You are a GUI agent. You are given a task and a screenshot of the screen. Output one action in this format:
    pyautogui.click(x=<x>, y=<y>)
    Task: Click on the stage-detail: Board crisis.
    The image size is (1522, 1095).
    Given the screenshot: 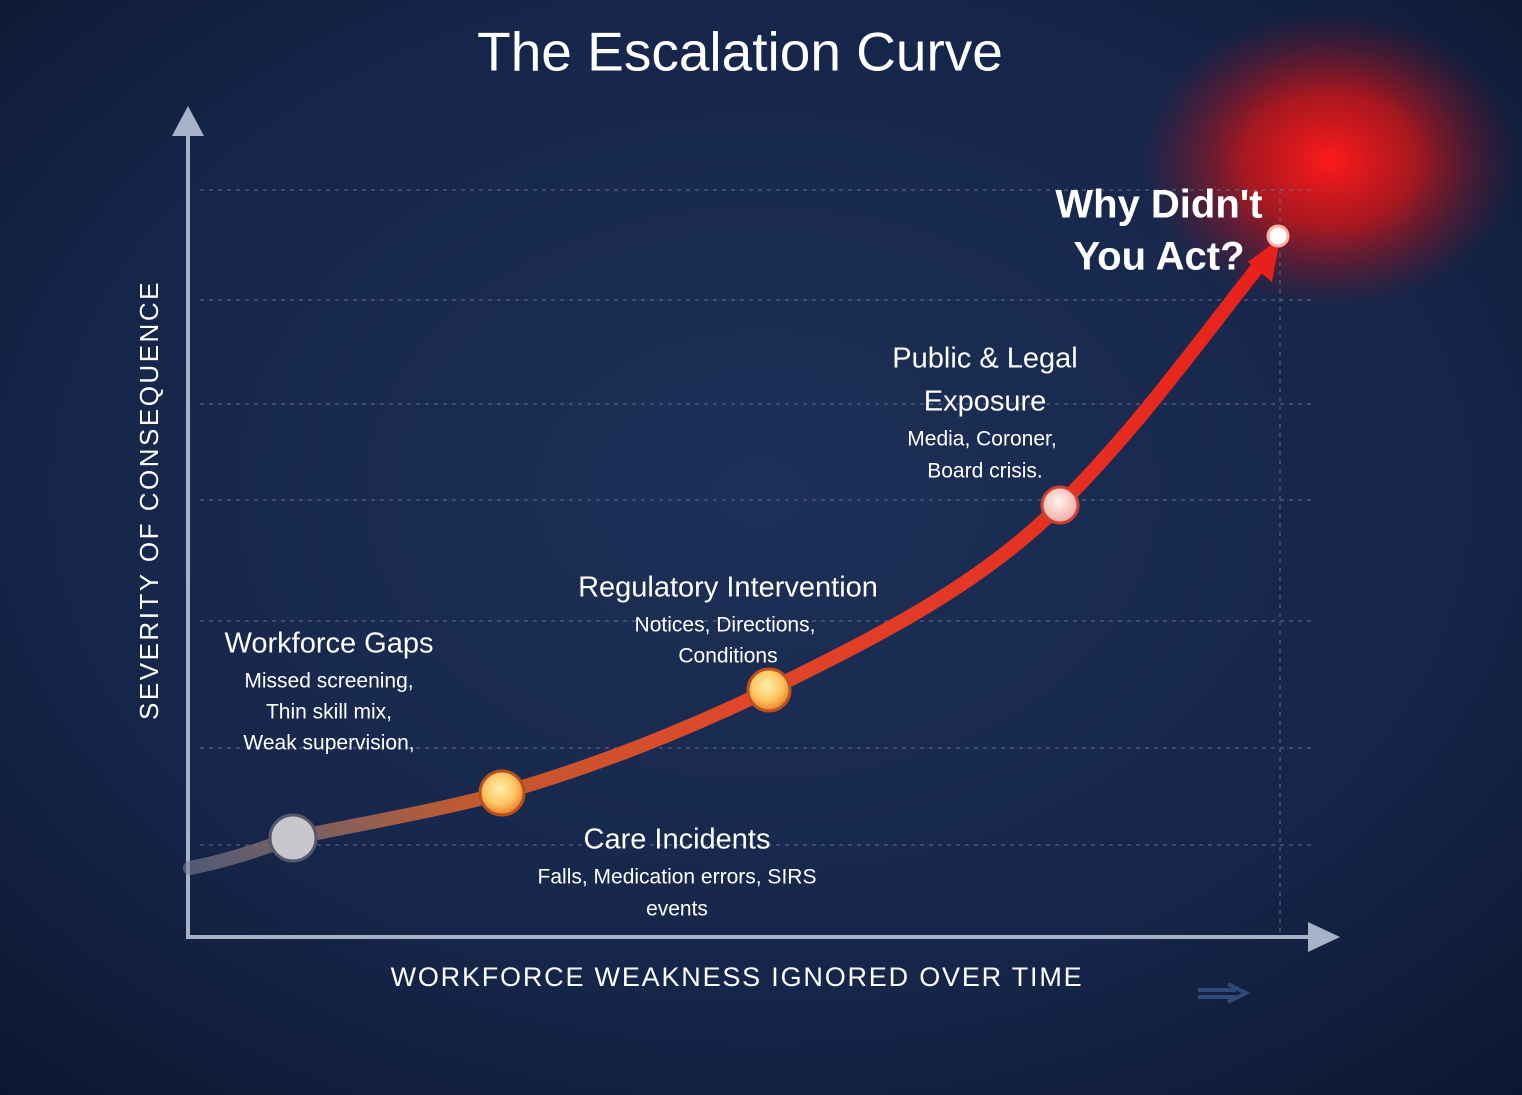 What is the action you would take?
    pyautogui.click(x=985, y=471)
    